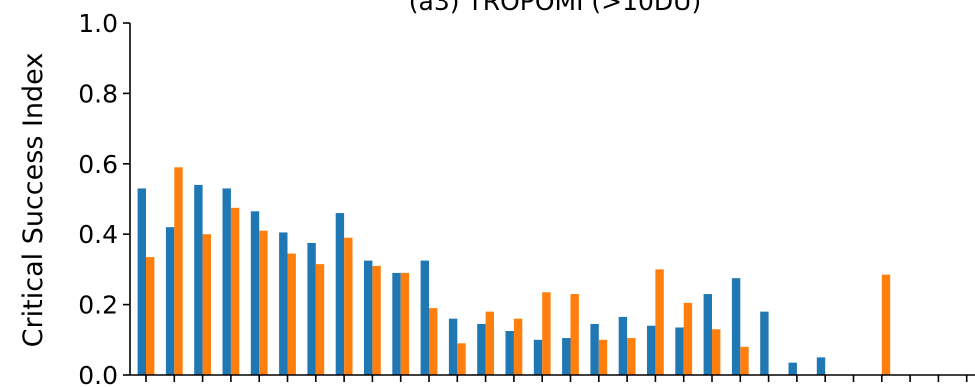  I want to click on y-tick-label: 0.0, so click(98, 374).